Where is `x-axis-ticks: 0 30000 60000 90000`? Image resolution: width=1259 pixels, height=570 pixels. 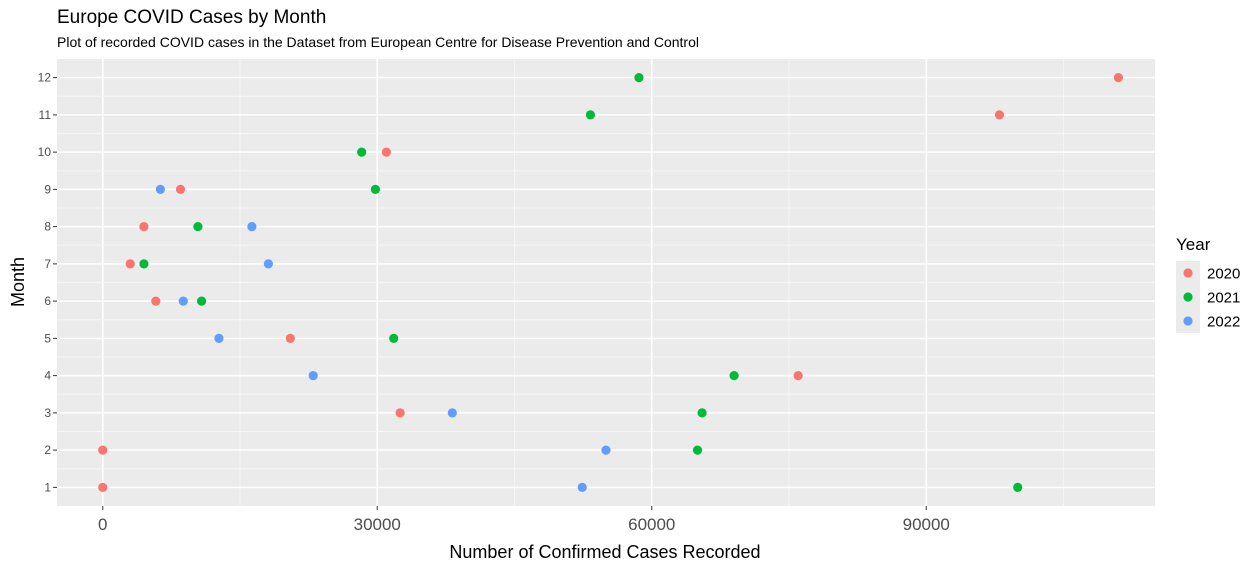 x-axis-ticks: 0 30000 60000 90000 is located at coordinates (524, 520).